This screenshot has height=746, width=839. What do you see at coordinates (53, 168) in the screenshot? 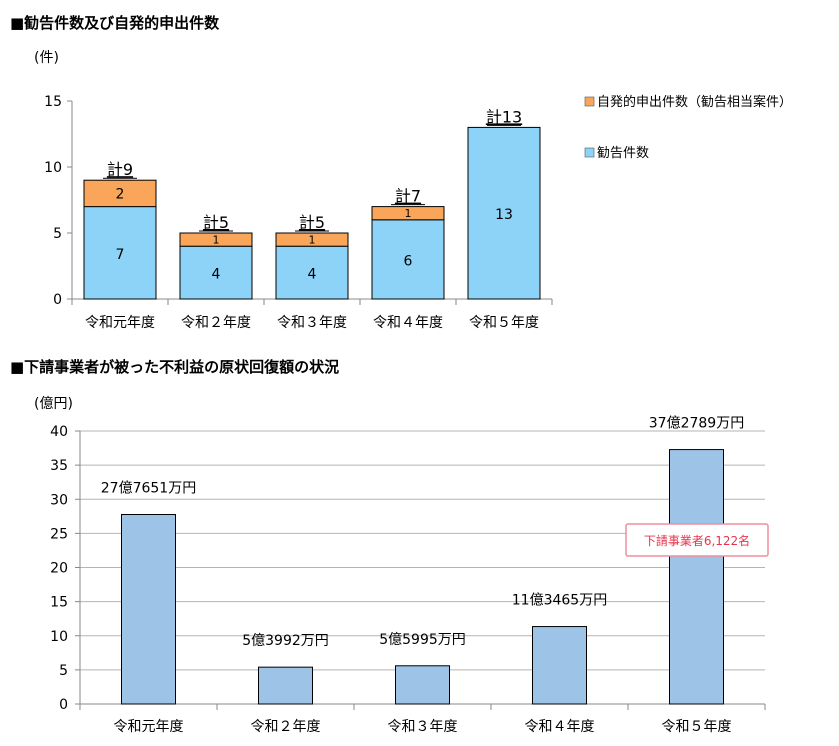
I see `chart1-y-tick-label: 10` at bounding box center [53, 168].